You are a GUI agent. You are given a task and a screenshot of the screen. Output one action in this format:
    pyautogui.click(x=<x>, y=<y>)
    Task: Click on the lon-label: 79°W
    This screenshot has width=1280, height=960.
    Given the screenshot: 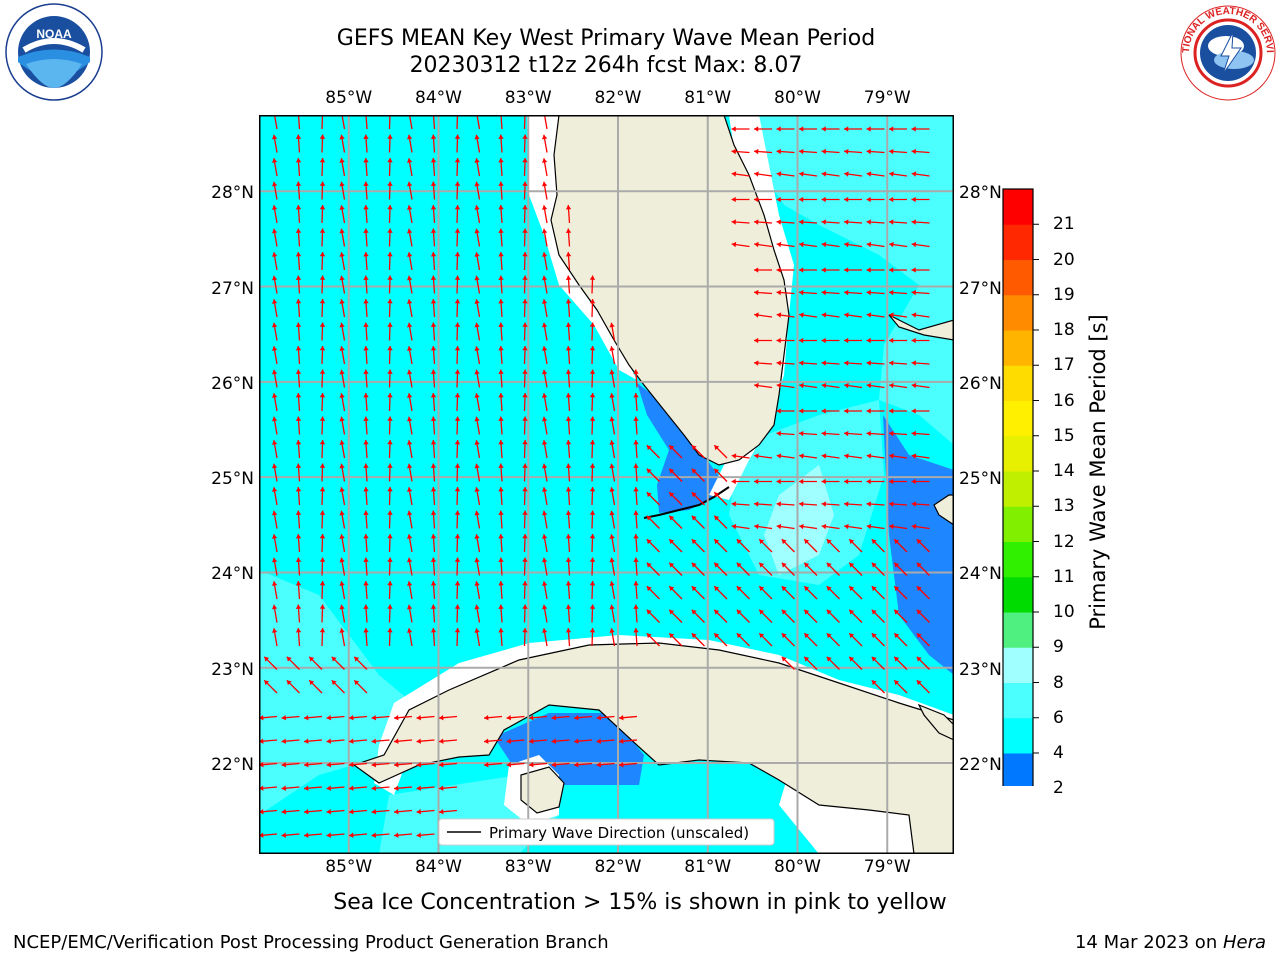 What is the action you would take?
    pyautogui.click(x=887, y=867)
    